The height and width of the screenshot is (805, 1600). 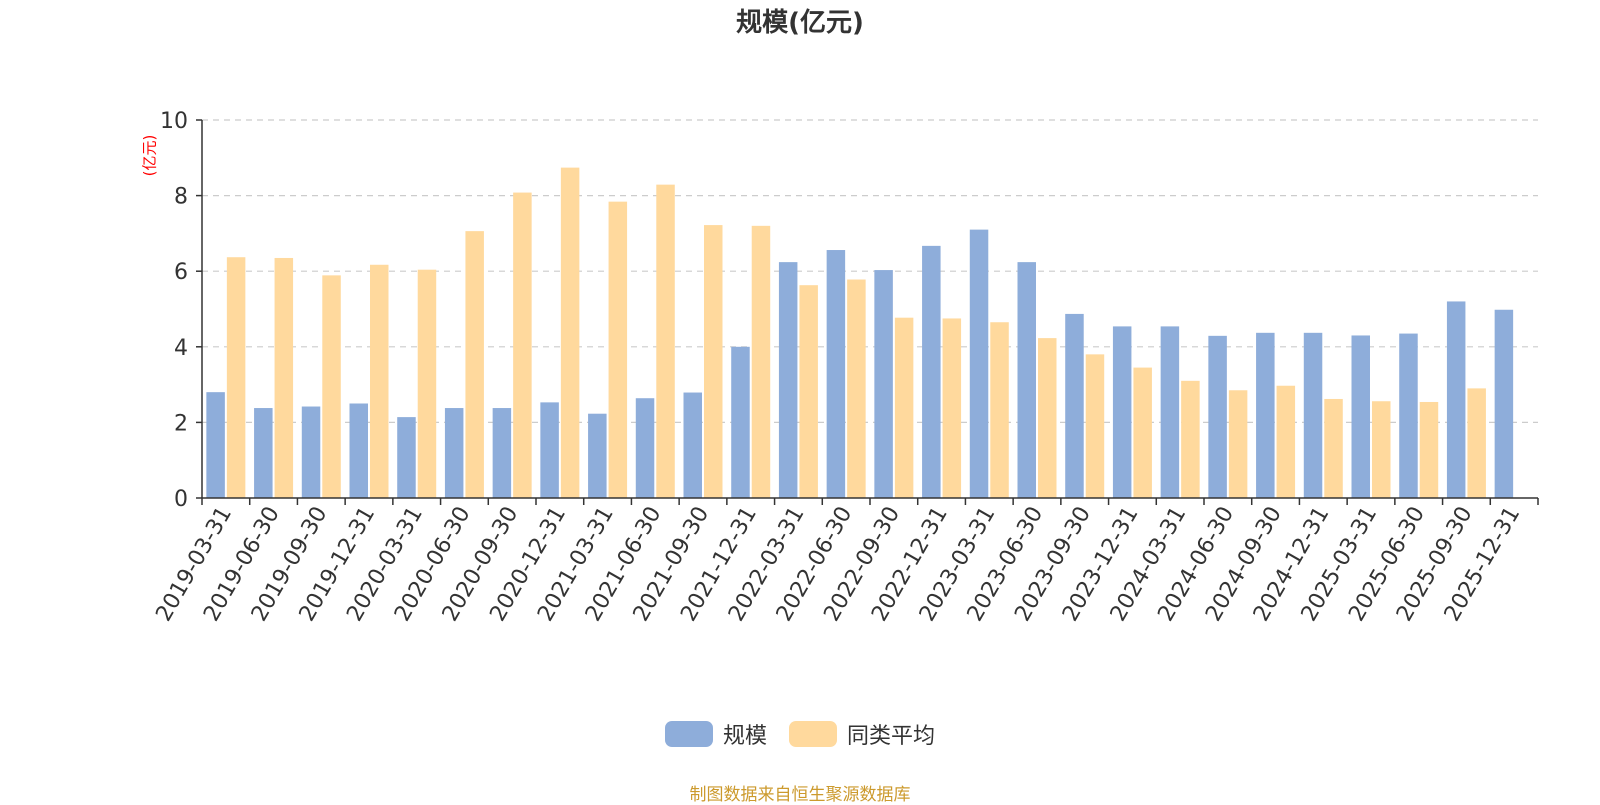 I want to click on legend-label-series-1: 同类平均, so click(x=891, y=736).